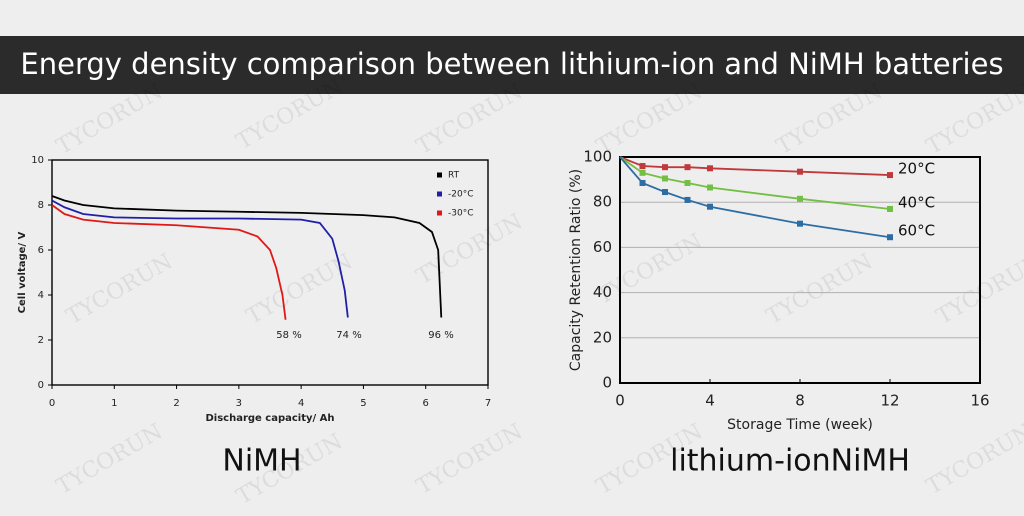 This screenshot has height=516, width=1024. I want to click on y-tick-label: 6, so click(41, 250).